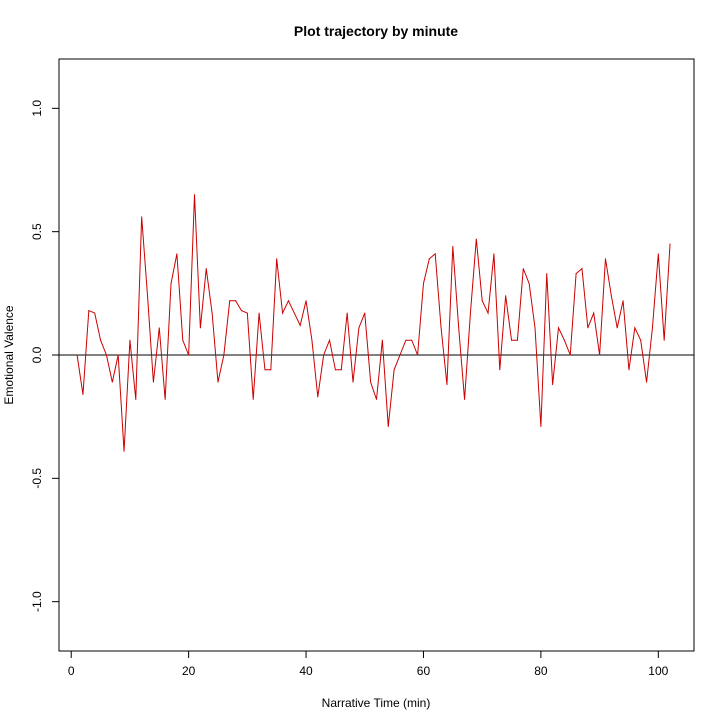  What do you see at coordinates (37, 478) in the screenshot?
I see `y-tick-label: -0.5` at bounding box center [37, 478].